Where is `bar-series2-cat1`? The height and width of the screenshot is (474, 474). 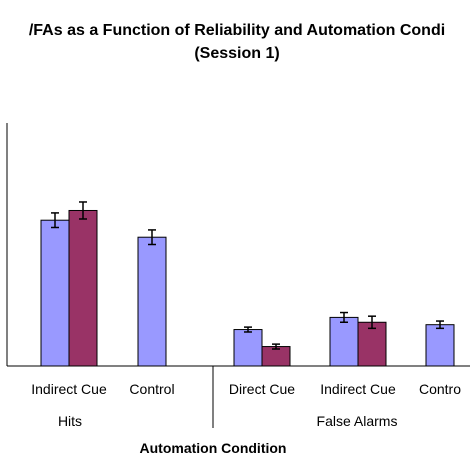
bar-series2-cat1 is located at coordinates (83, 288).